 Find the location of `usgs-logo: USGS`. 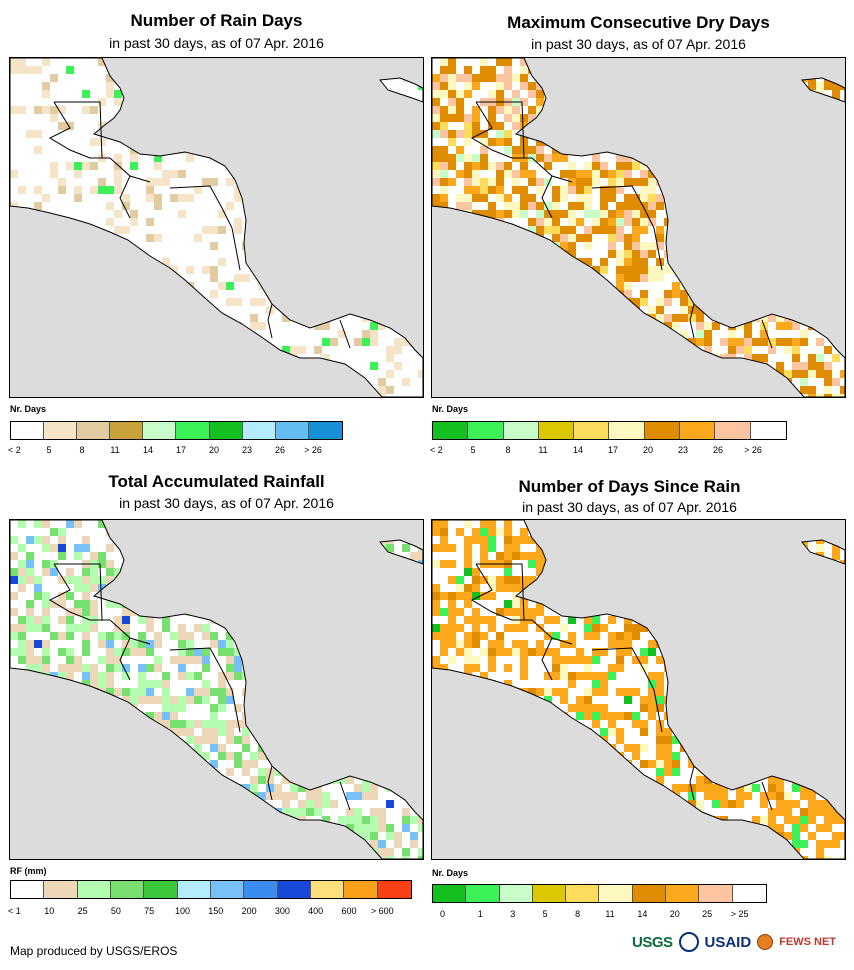

usgs-logo: USGS is located at coordinates (652, 942).